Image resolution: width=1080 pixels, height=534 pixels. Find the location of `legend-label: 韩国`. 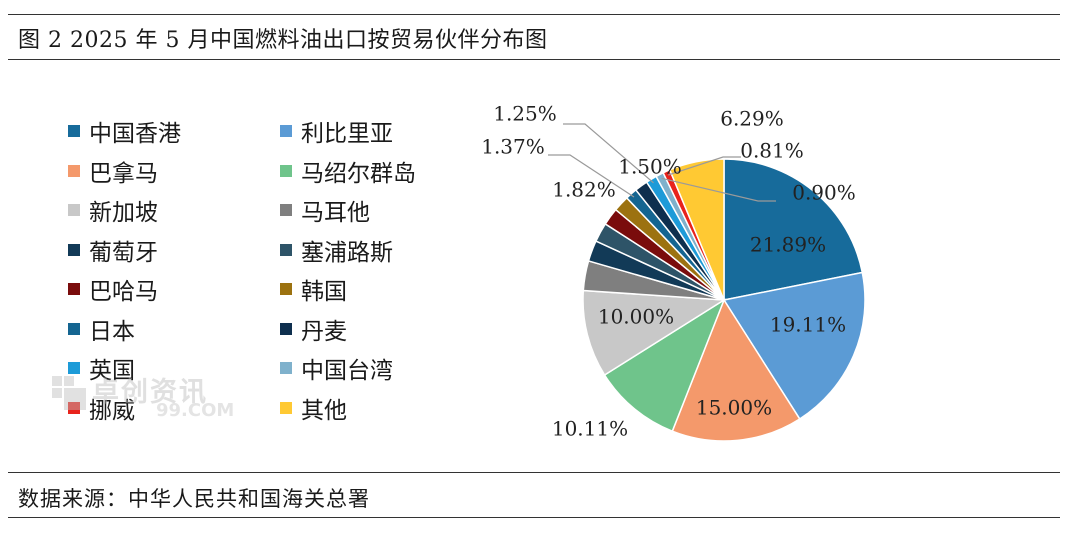

legend-label: 韩国 is located at coordinates (324, 292).